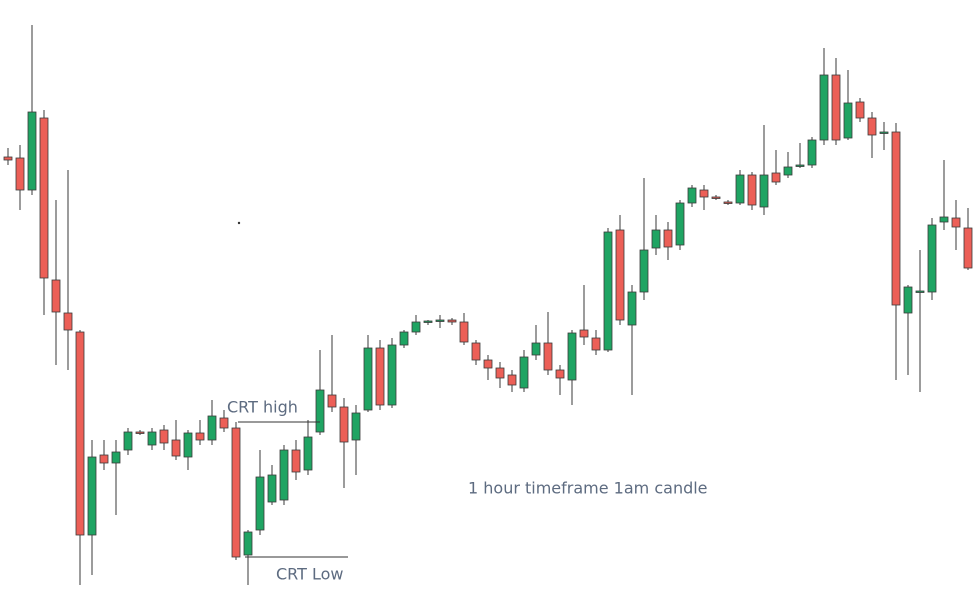 The image size is (975, 591). I want to click on dot, so click(239, 223).